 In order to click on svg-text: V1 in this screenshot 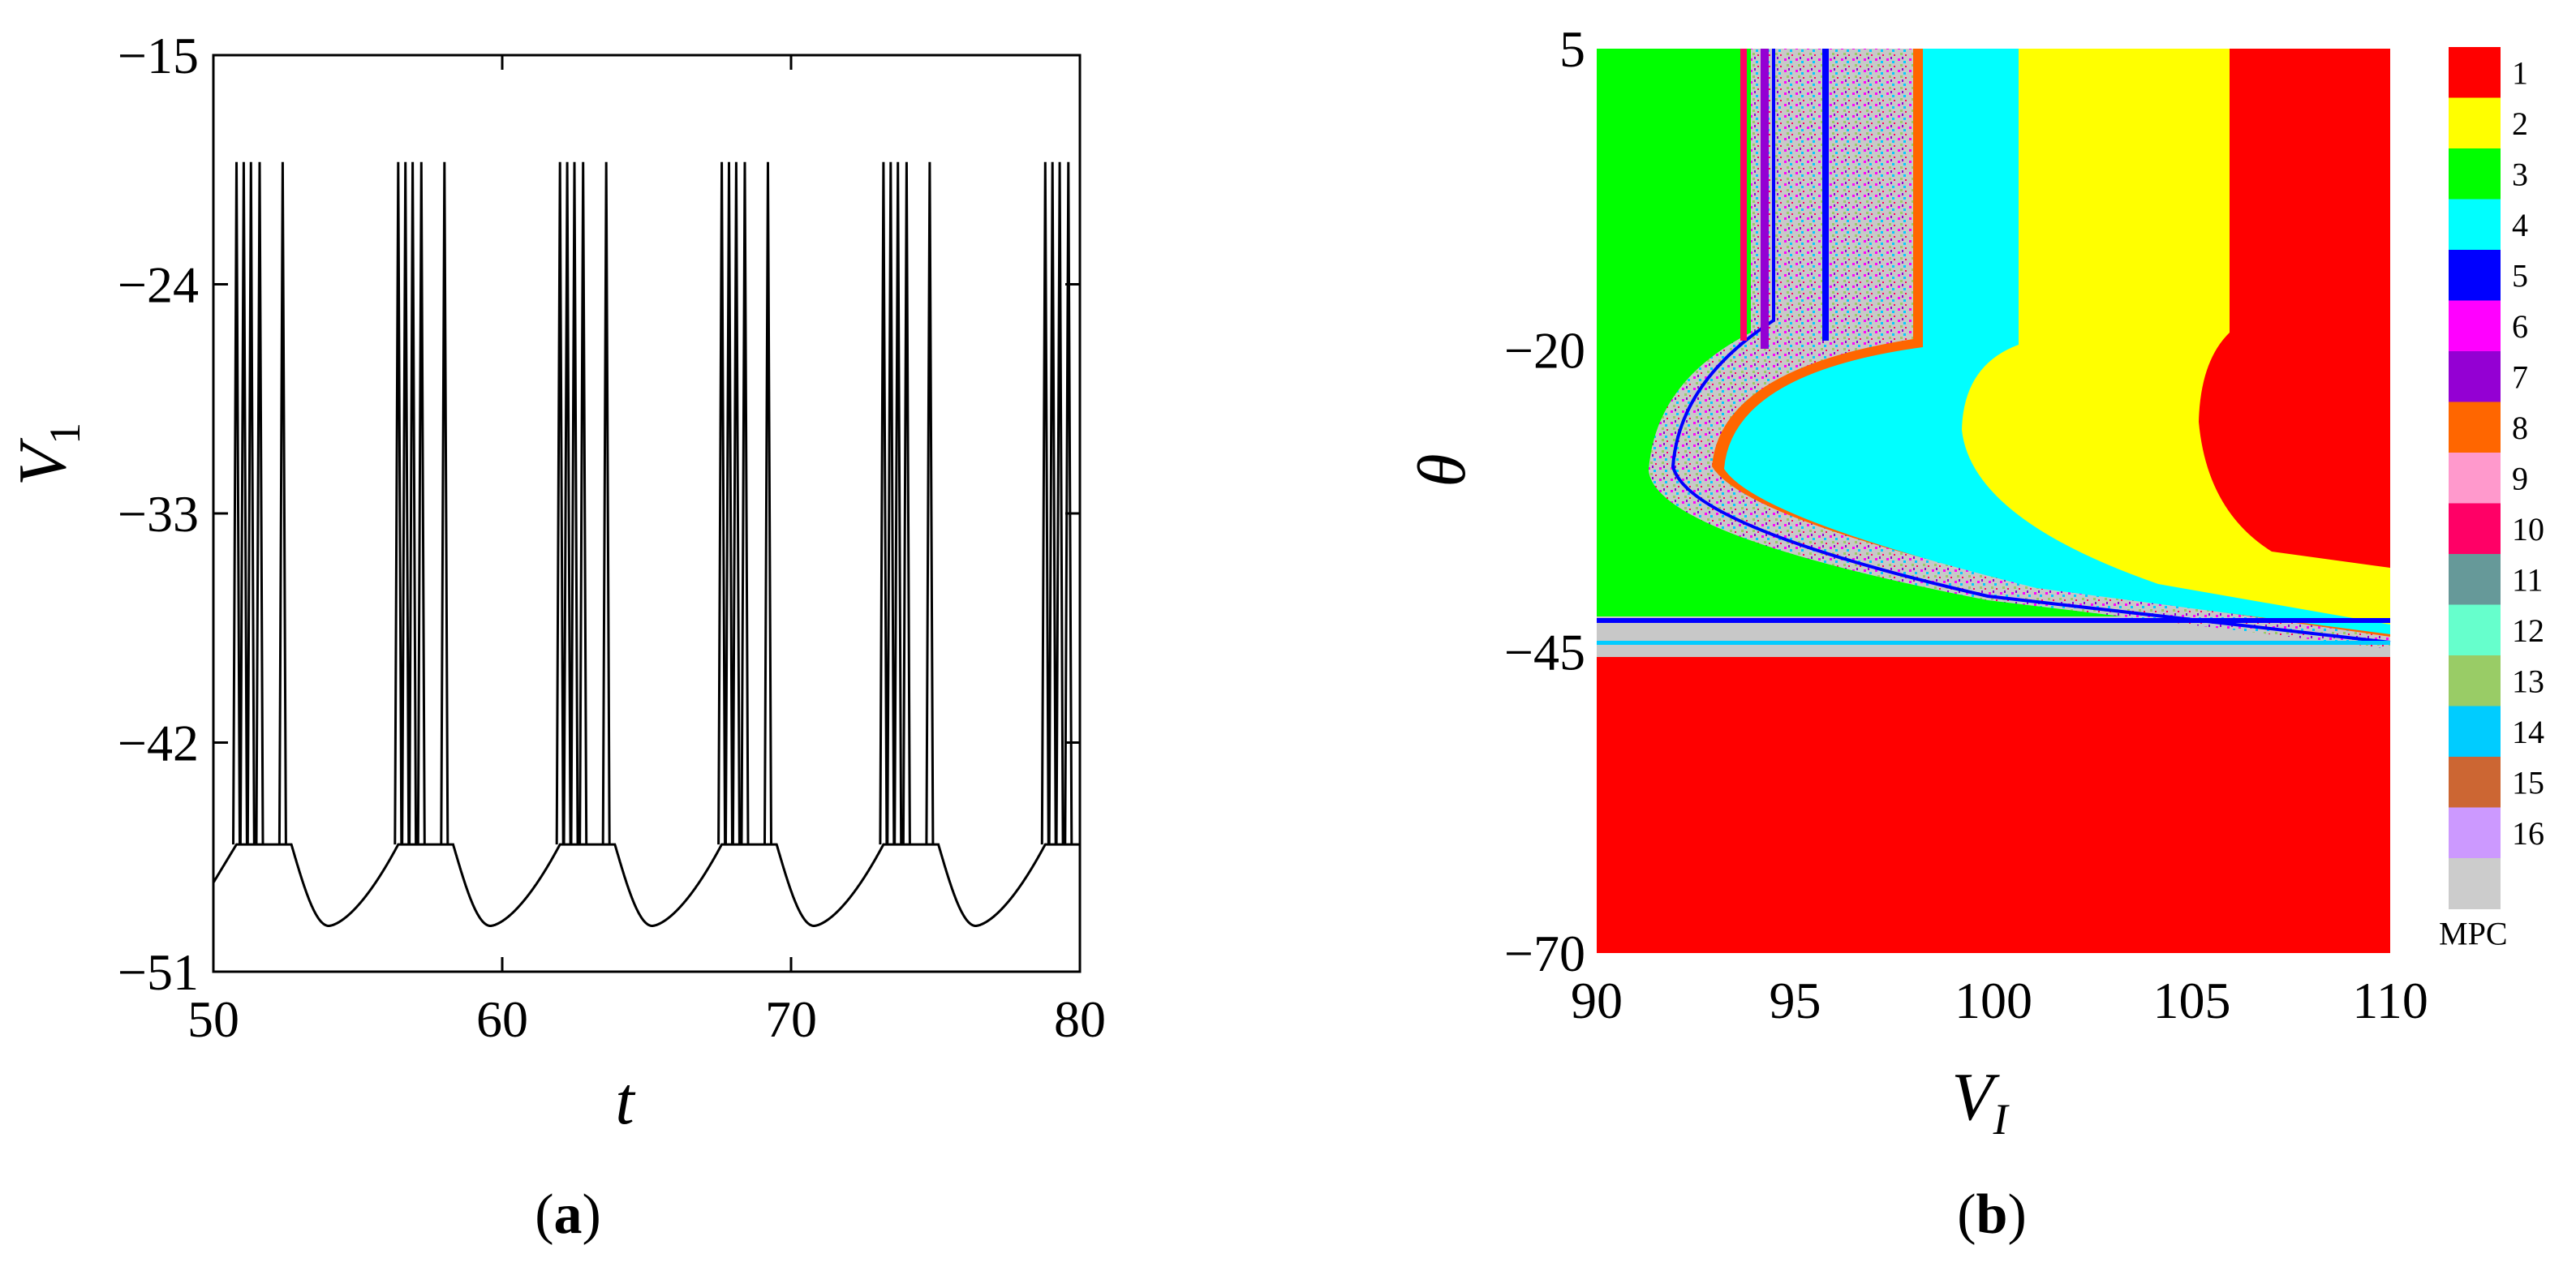, I will do `click(47, 455)`.